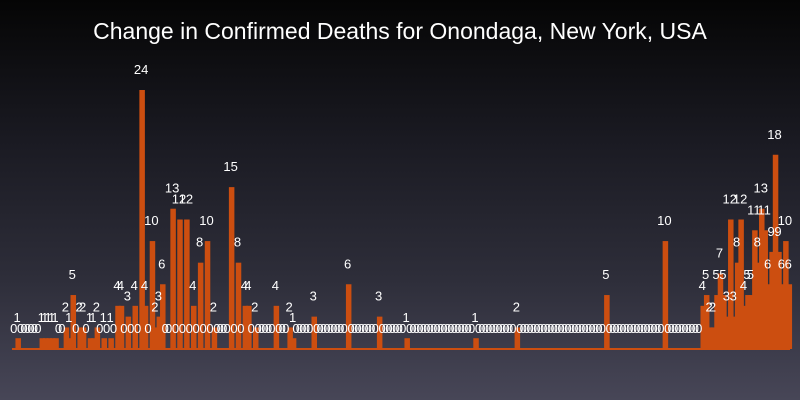 The width and height of the screenshot is (800, 400). Describe the element at coordinates (761, 188) in the screenshot. I see `data-label: 13` at that location.